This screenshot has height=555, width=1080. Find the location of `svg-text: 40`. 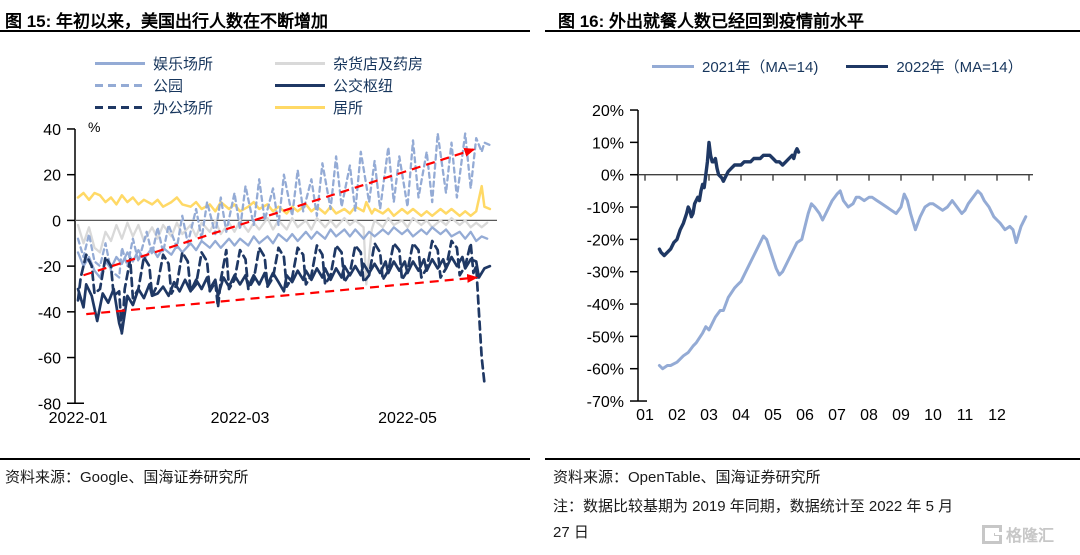

svg-text: 40 is located at coordinates (52, 130).